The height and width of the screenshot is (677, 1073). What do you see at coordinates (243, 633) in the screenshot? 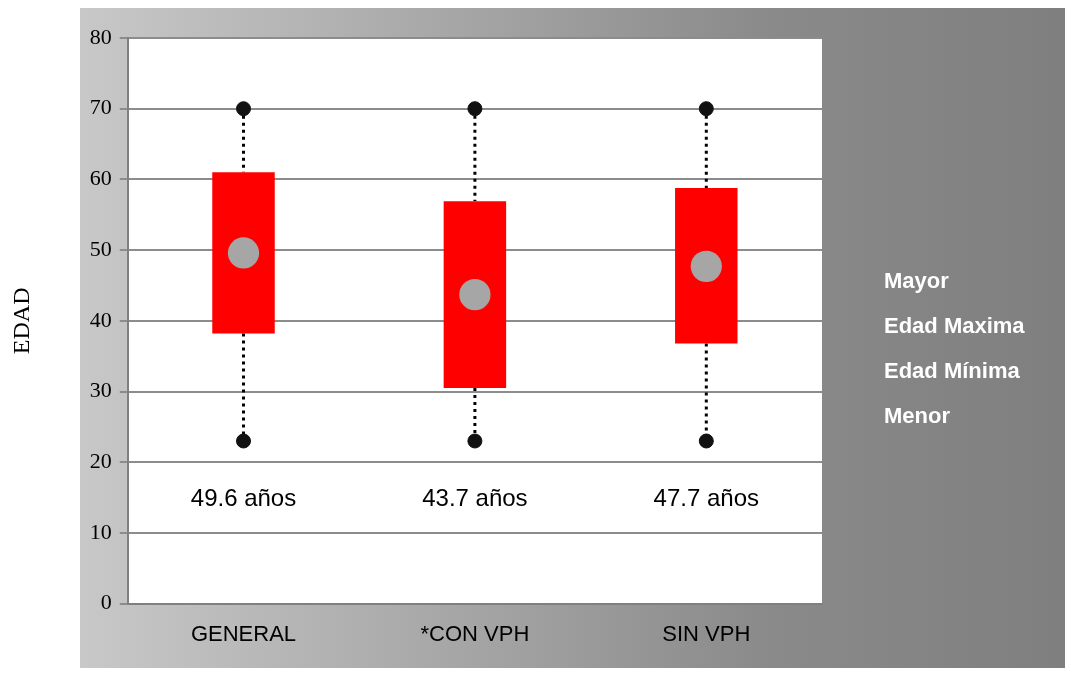
I see `x-tick-label: GENERAL` at bounding box center [243, 633].